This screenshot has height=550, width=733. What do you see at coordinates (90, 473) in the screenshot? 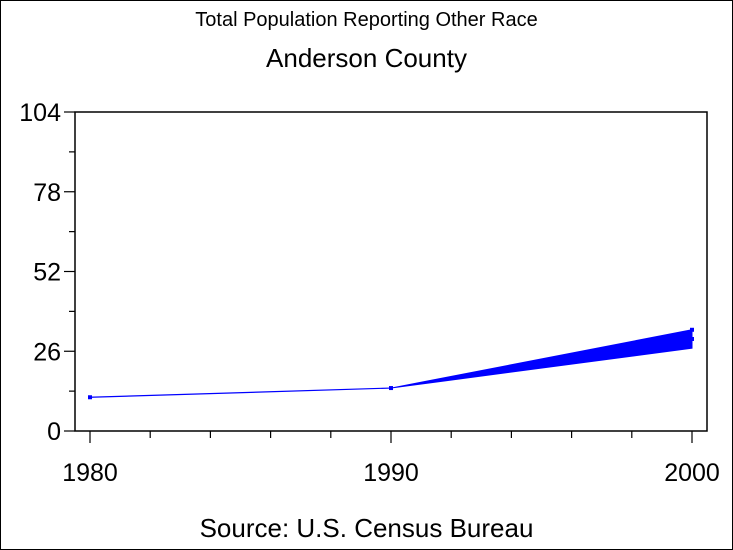
I see `x-tick-label: 1980` at bounding box center [90, 473].